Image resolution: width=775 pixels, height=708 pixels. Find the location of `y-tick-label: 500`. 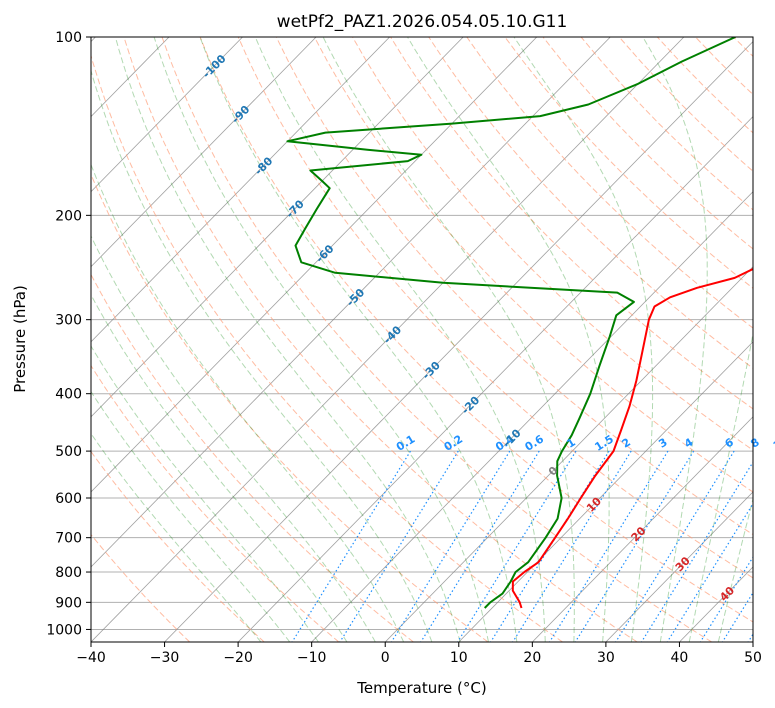

y-tick-label: 500 is located at coordinates (68, 452).